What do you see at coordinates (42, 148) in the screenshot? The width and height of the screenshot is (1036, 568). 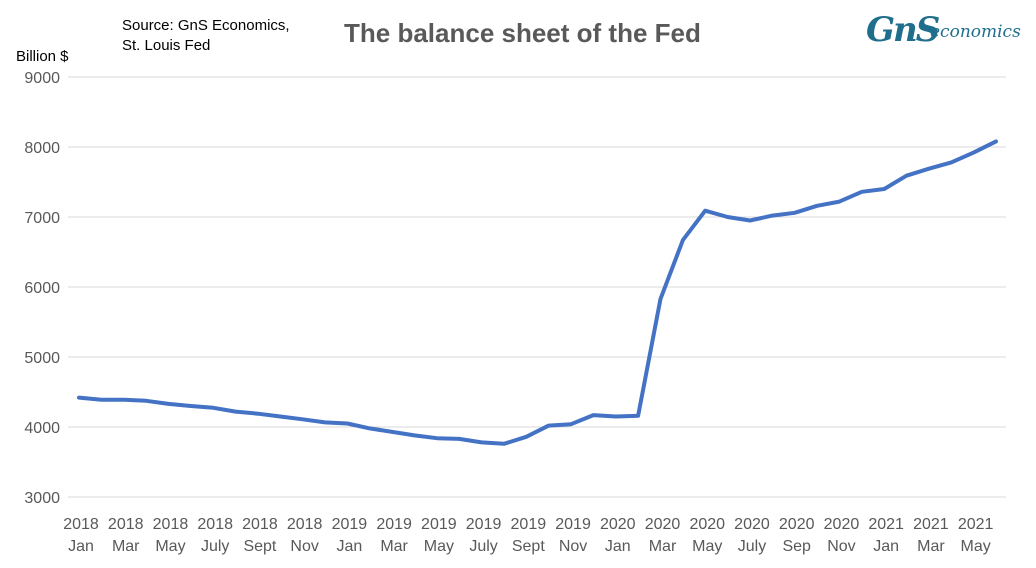 I see `y-tick-label: 8000` at bounding box center [42, 148].